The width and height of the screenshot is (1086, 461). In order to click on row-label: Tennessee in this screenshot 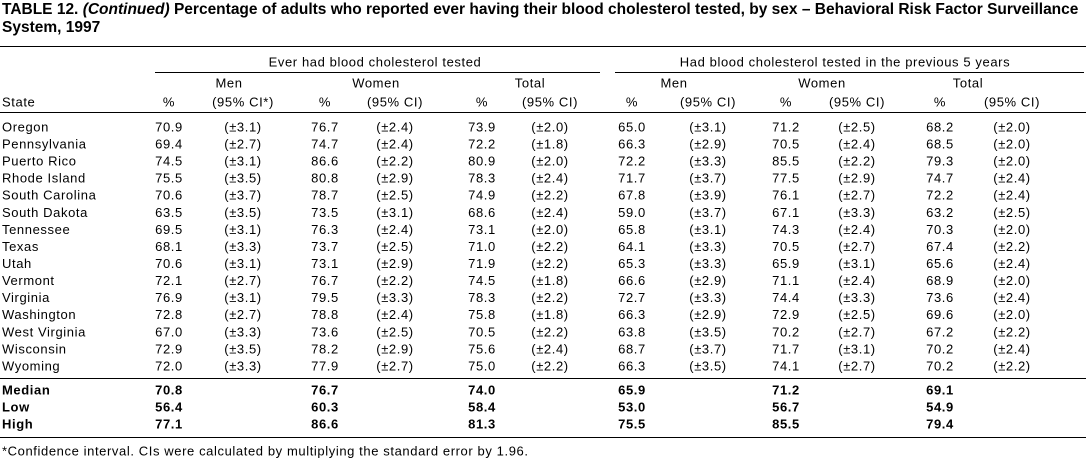, I will do `click(36, 229)`.